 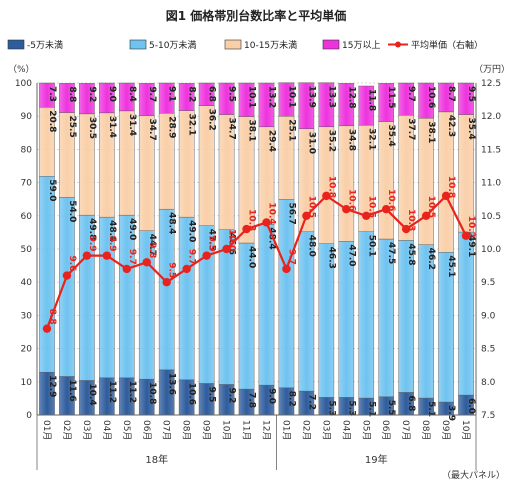 What do you see at coordinates (252, 220) in the screenshot?
I see `line-value-label: 10.3` at bounding box center [252, 220].